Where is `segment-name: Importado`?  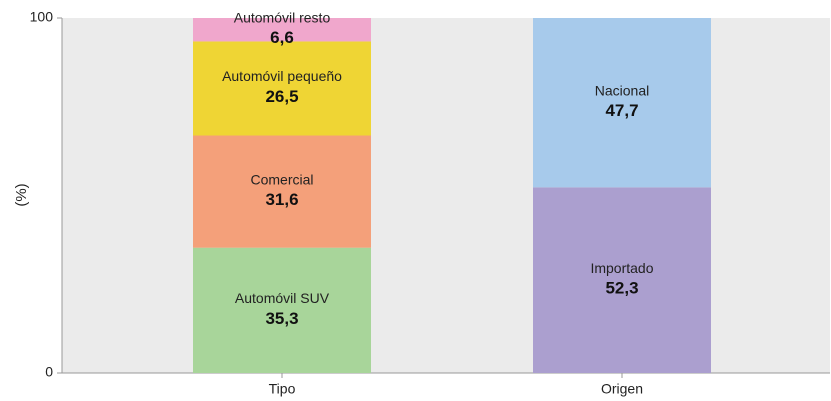
segment-name: Importado is located at coordinates (621, 268).